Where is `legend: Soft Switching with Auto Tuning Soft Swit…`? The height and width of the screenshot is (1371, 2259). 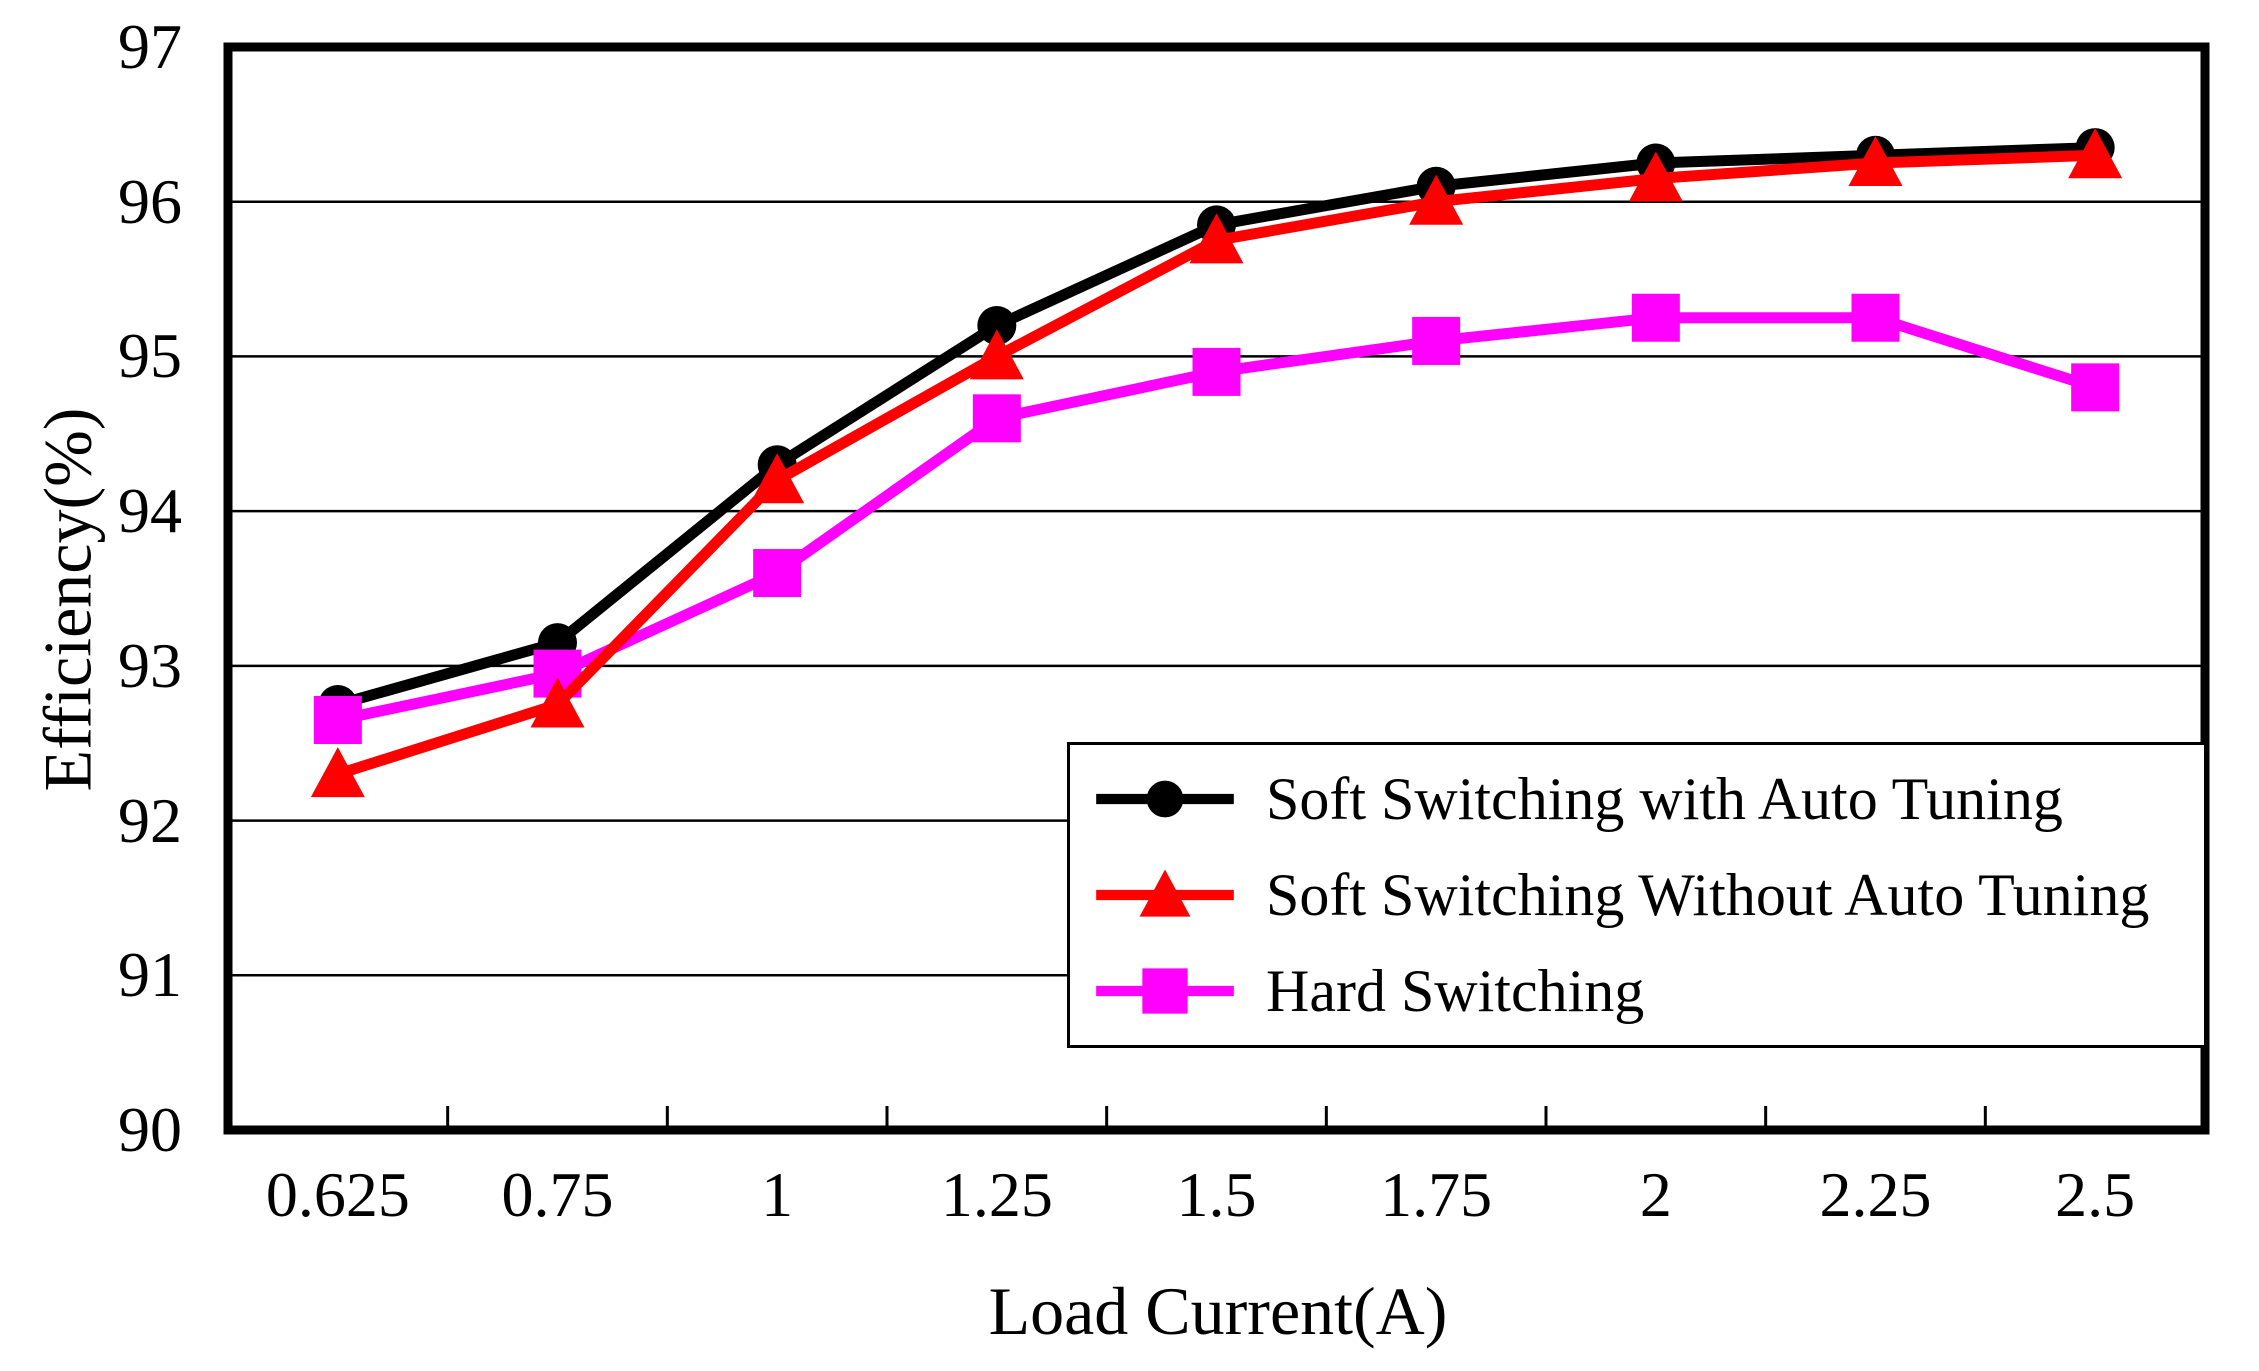 legend: Soft Switching with Auto Tuning Soft Swit… is located at coordinates (1637, 895).